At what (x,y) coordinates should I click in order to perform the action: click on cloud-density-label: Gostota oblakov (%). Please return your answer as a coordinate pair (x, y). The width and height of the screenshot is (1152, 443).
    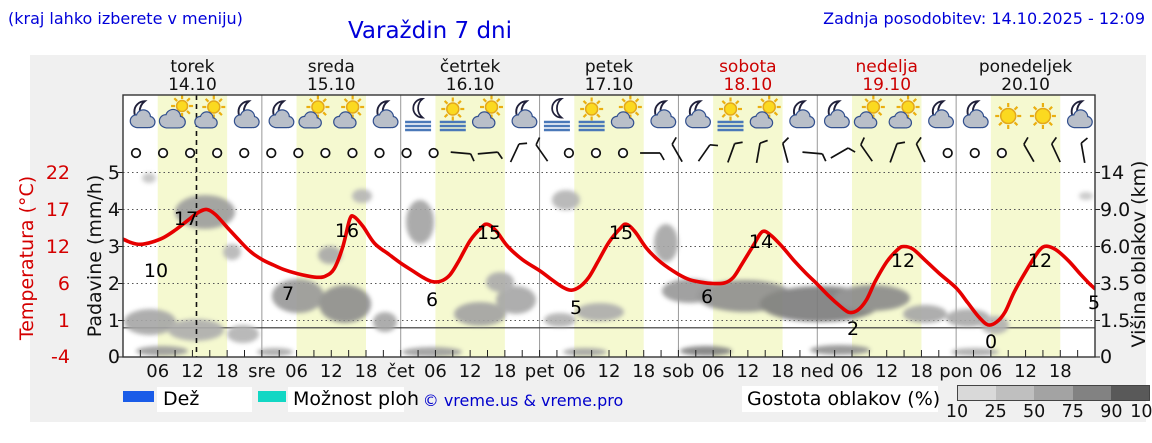
    Looking at the image, I should click on (844, 399).